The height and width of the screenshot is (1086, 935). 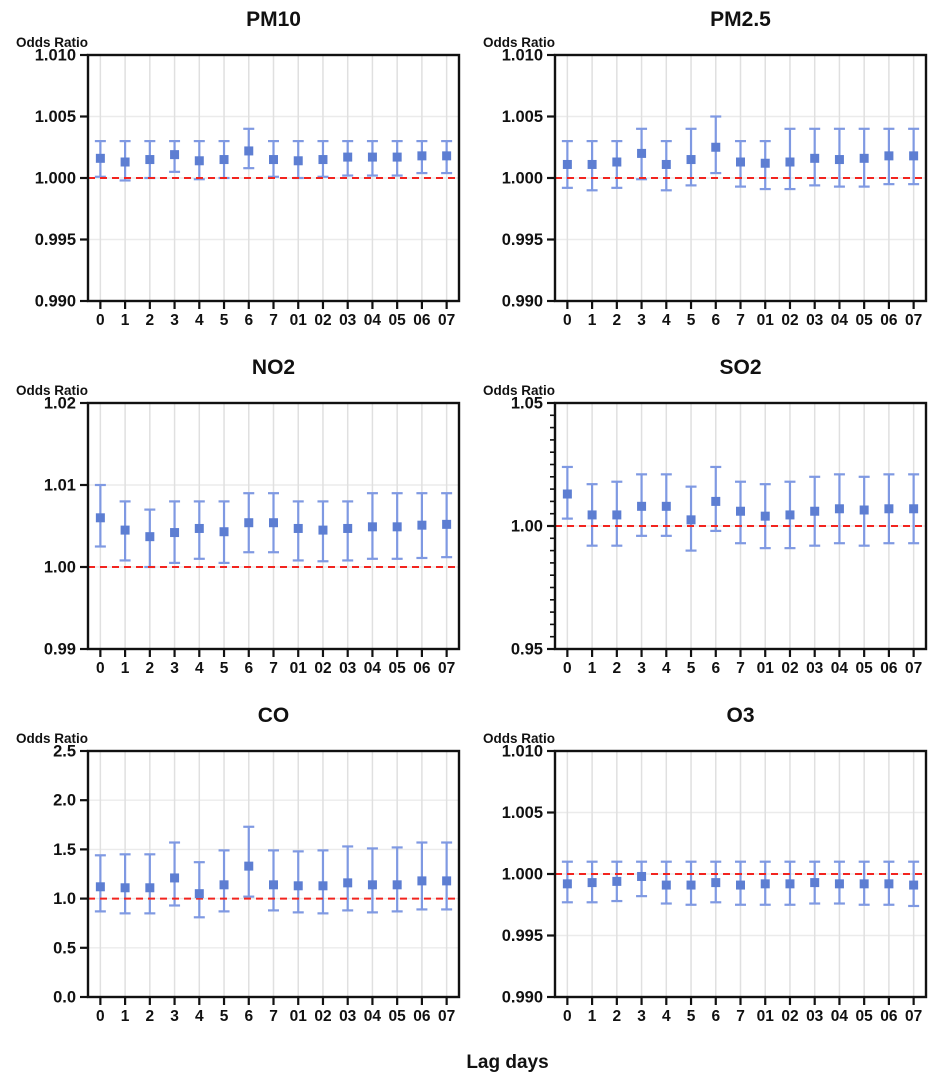 I want to click on y-tick-label: 2.5, so click(x=64, y=752).